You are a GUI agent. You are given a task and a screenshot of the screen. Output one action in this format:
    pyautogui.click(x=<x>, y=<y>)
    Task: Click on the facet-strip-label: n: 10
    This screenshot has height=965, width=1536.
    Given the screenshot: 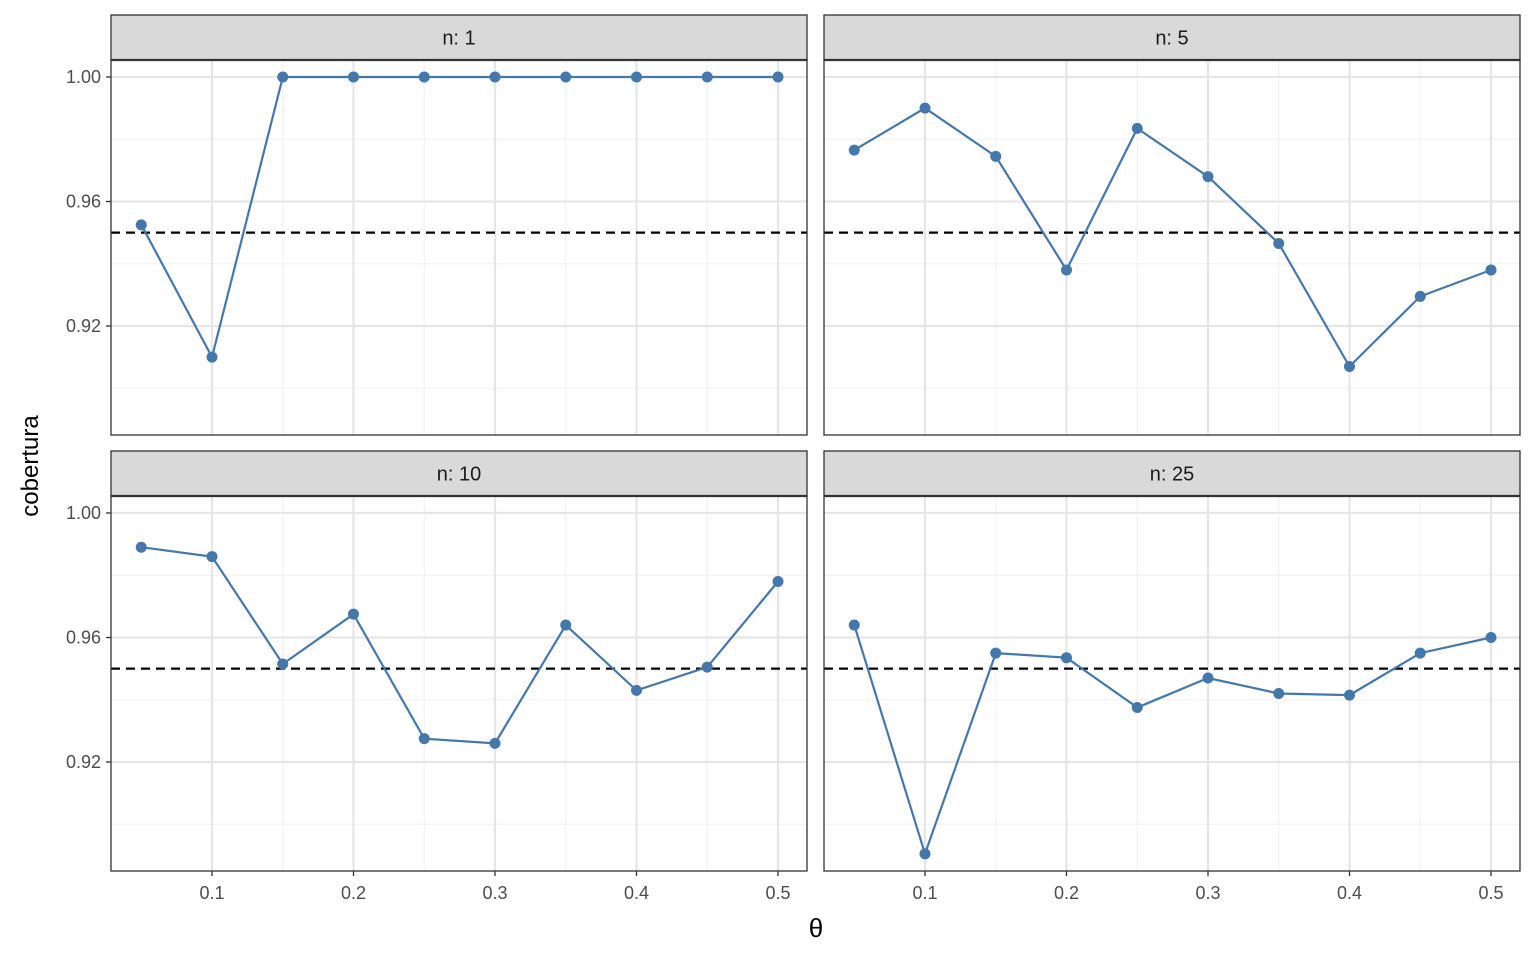 What is the action you would take?
    pyautogui.click(x=459, y=475)
    